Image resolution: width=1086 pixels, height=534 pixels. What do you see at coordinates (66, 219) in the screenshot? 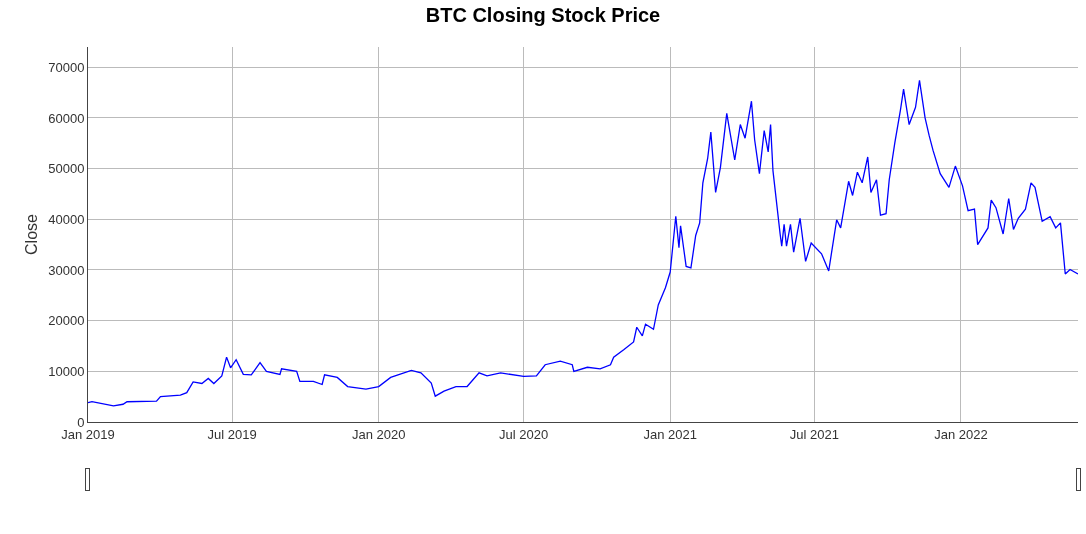
I see `y-tick-label: 40000` at bounding box center [66, 219].